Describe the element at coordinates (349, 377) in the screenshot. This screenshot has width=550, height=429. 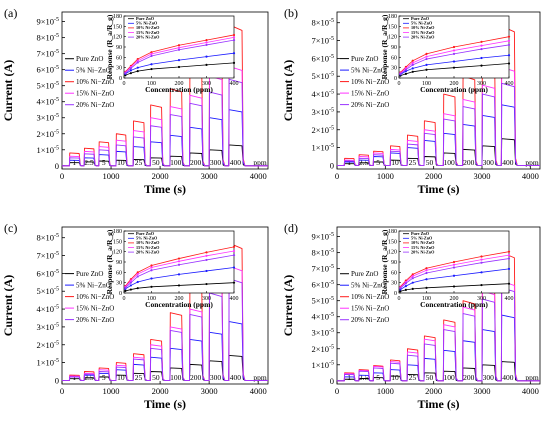
I see `concentration-label: 1` at that location.